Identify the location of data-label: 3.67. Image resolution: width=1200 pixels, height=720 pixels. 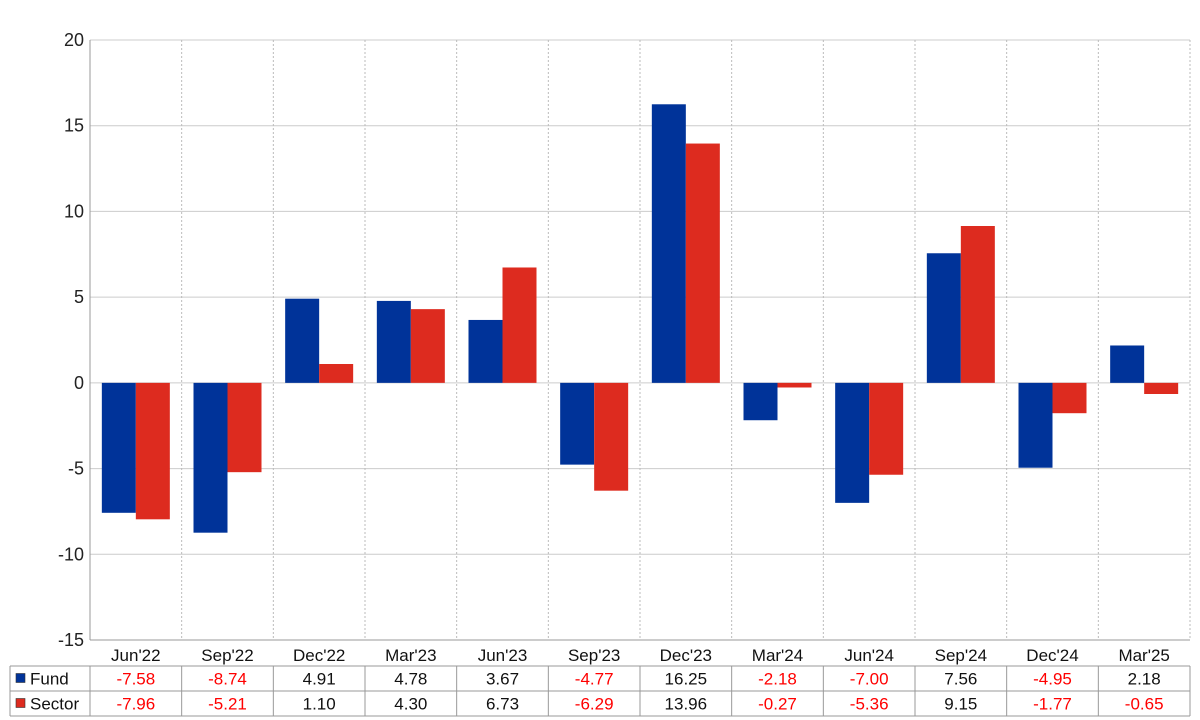
(502, 679).